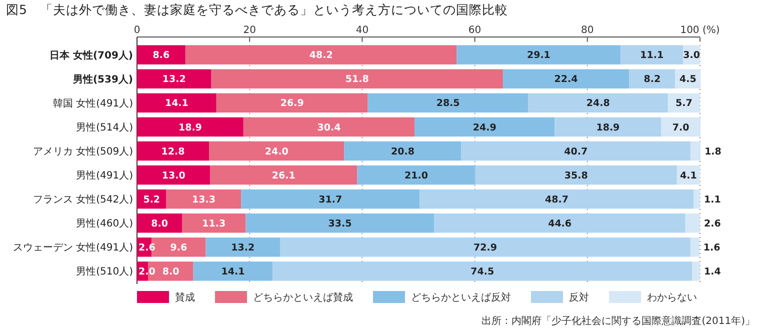  I want to click on legend-label: わからない, so click(672, 298).